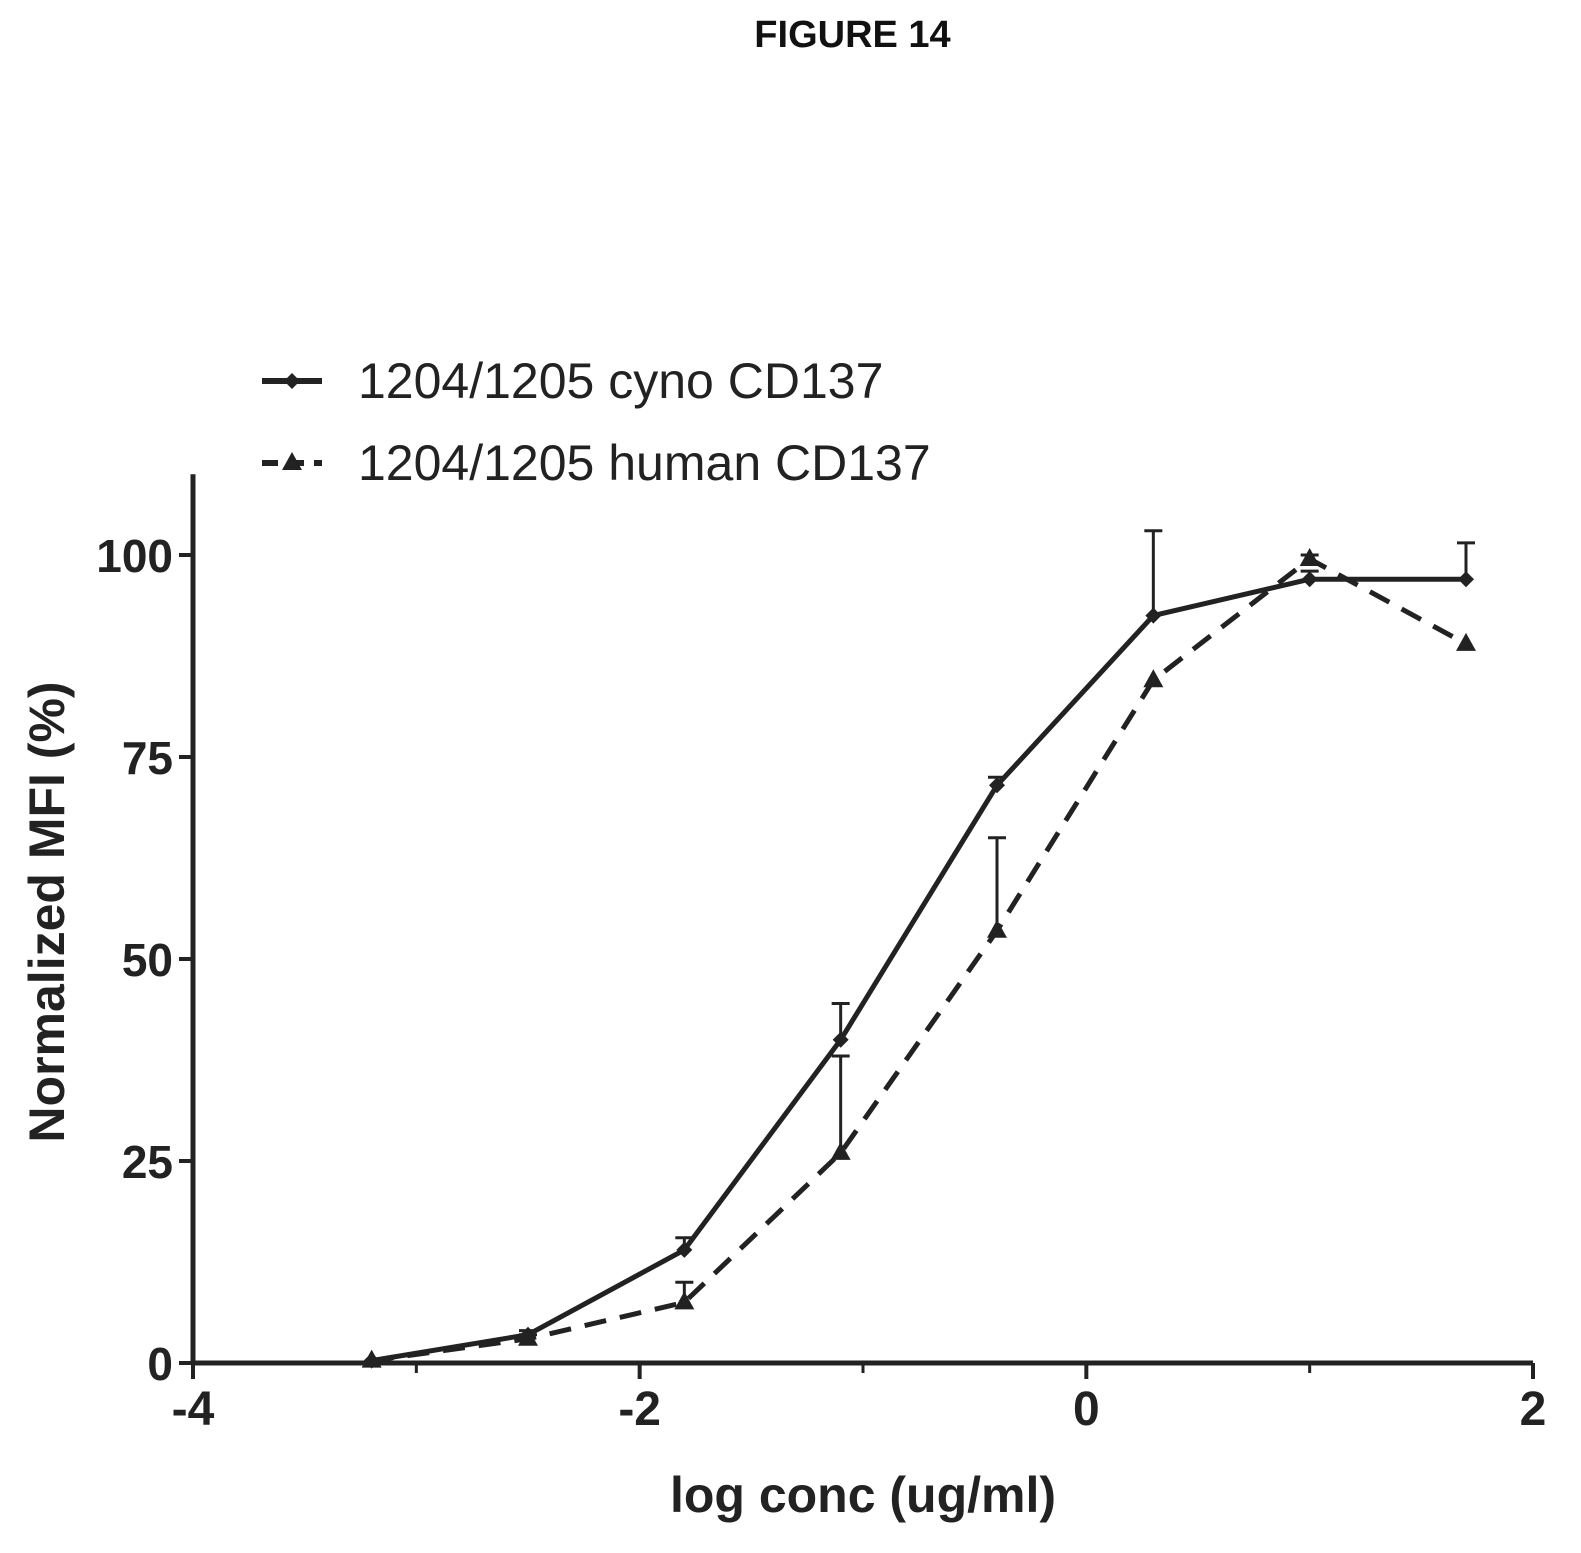 The width and height of the screenshot is (1581, 1553). What do you see at coordinates (852, 35) in the screenshot?
I see `figure-title: FIGURE 14` at bounding box center [852, 35].